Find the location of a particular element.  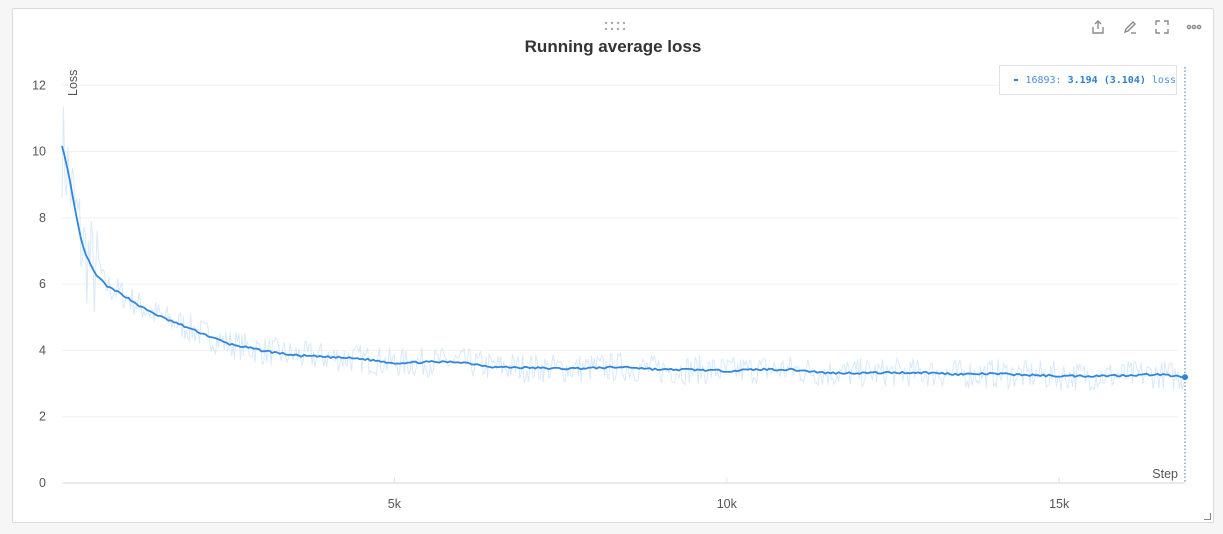

more-icon is located at coordinates (1194, 27).